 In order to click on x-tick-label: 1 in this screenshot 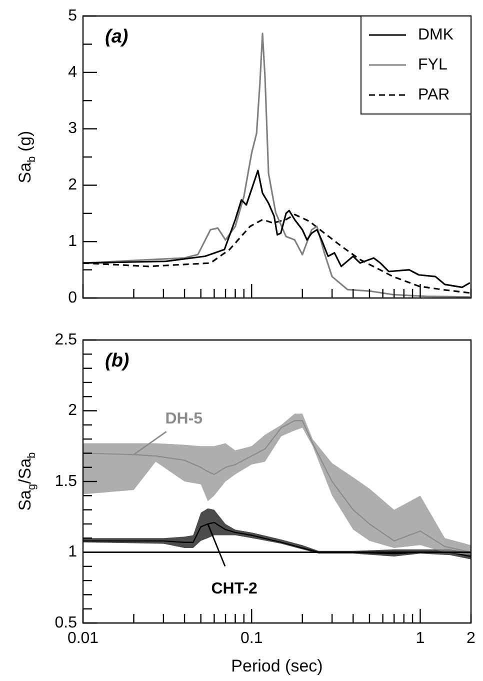, I will do `click(420, 639)`.